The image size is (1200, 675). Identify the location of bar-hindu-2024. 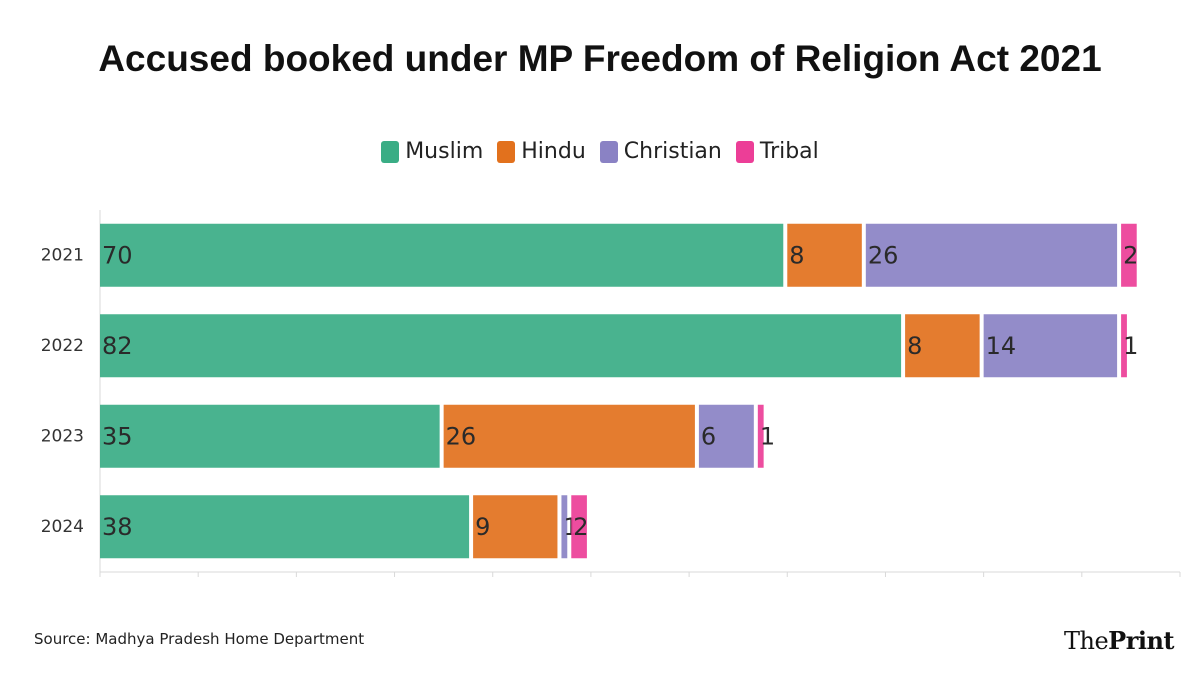
(515, 527).